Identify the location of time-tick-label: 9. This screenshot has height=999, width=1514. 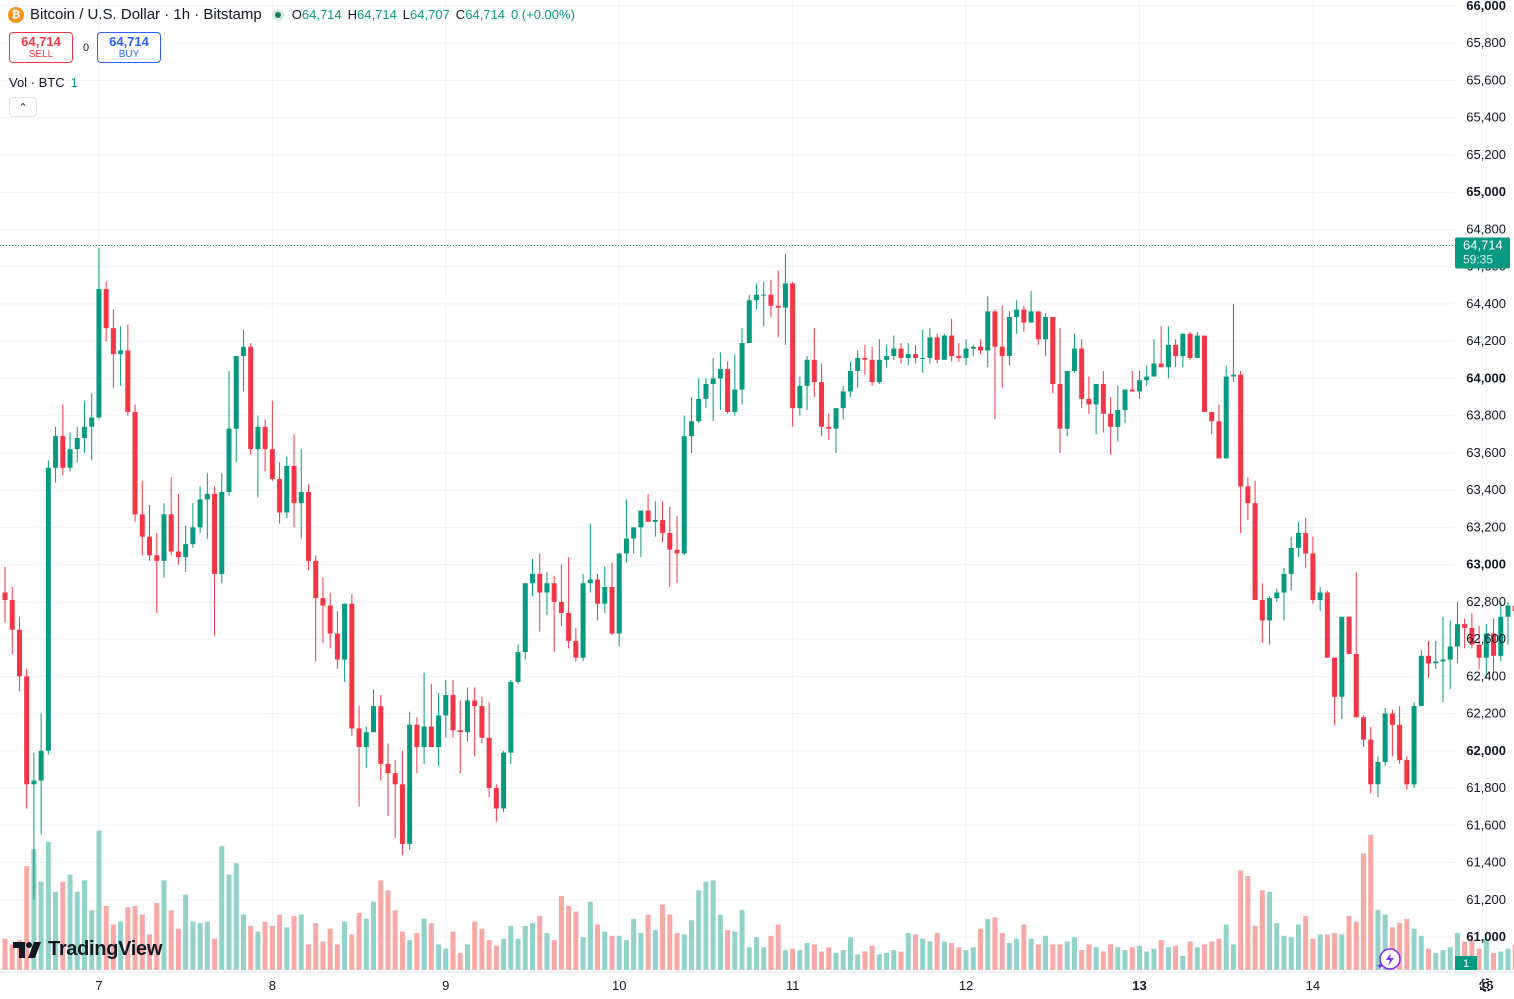
(445, 985).